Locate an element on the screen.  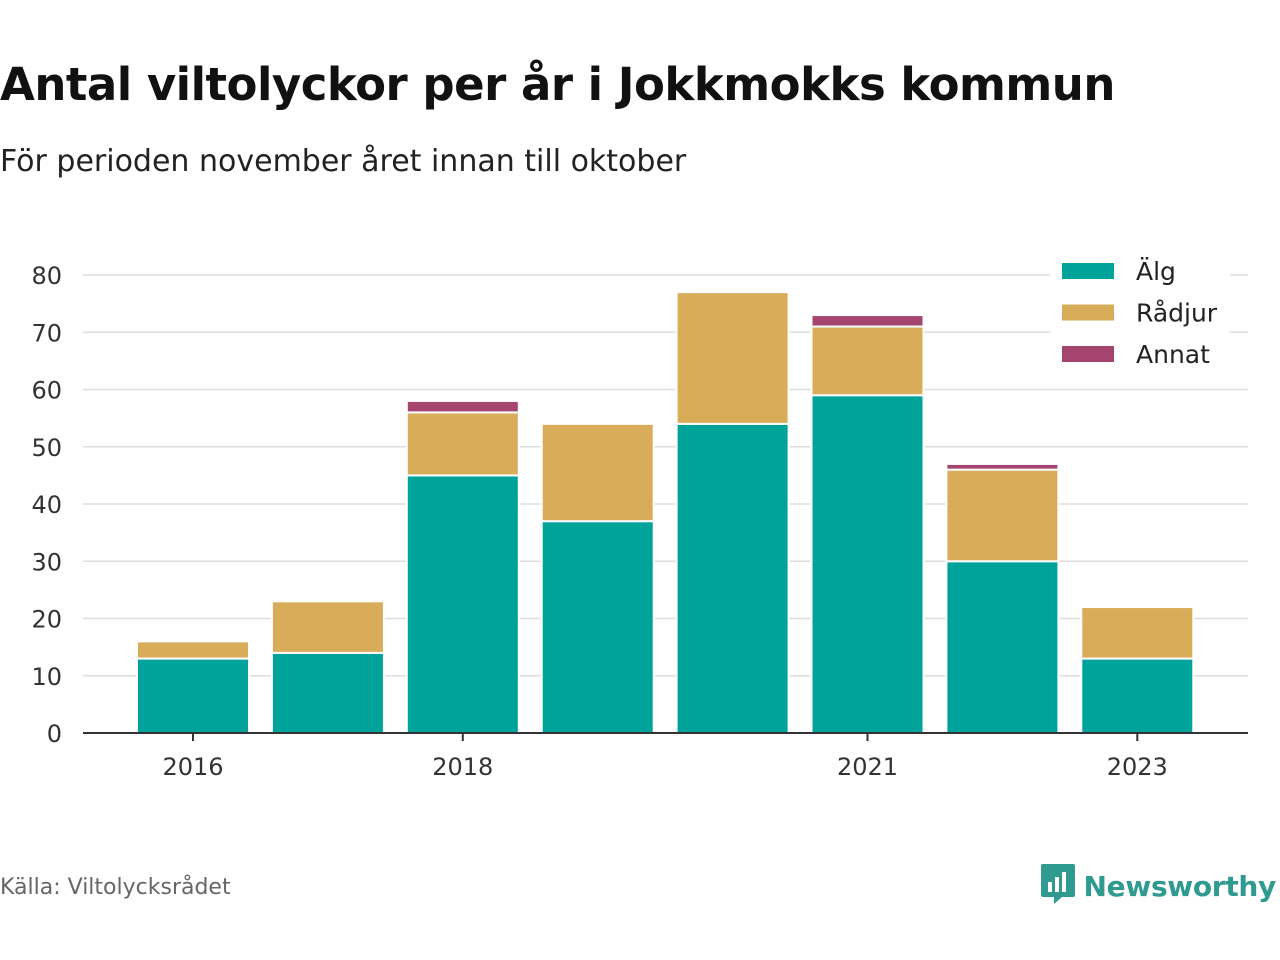
y-tick-label: 70 is located at coordinates (46, 333).